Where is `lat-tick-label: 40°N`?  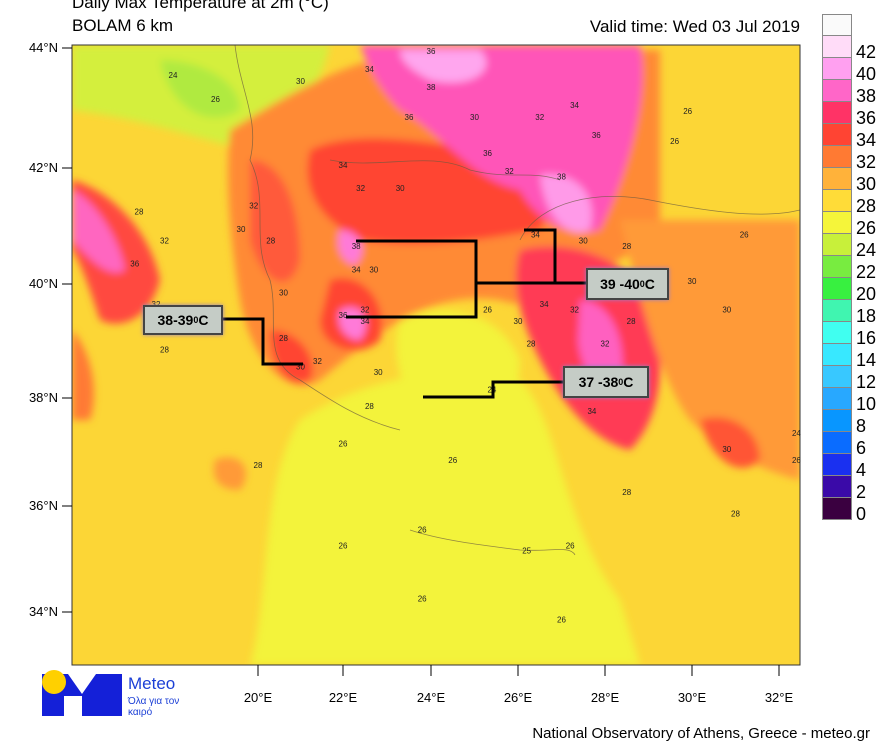
lat-tick-label: 40°N is located at coordinates (43, 283).